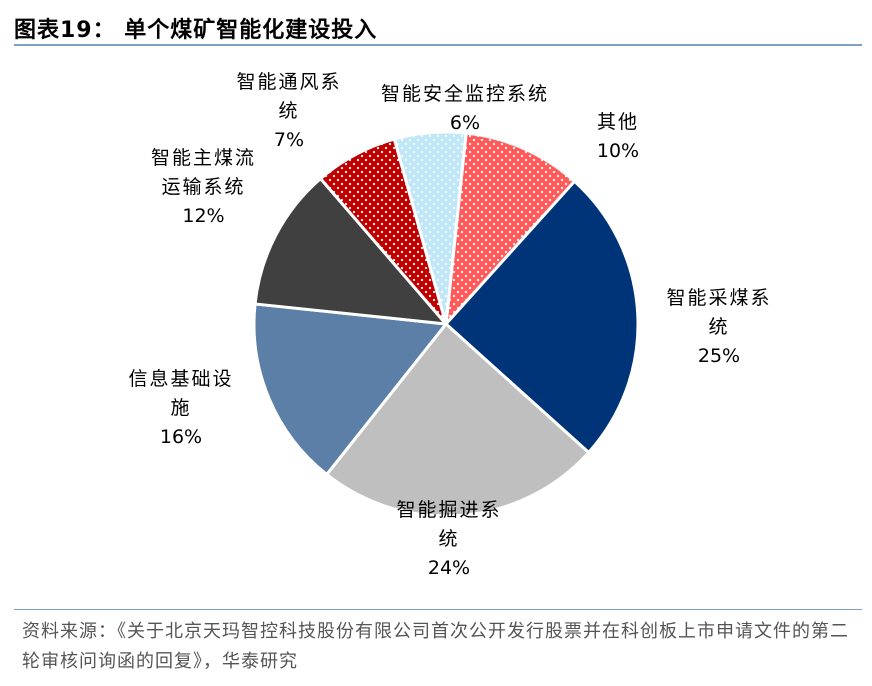 This screenshot has height=686, width=872. I want to click on slice-label-infrastructure: 信息基础设施 16%, so click(181, 408).